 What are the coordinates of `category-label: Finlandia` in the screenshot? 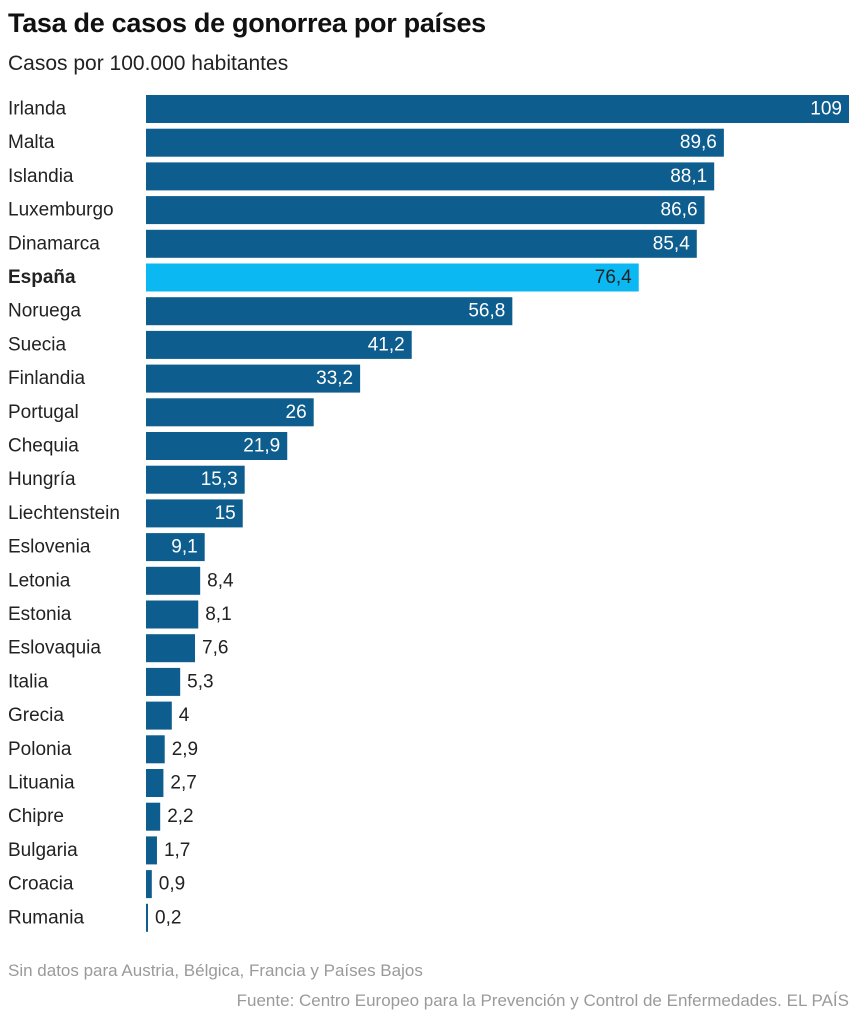 It's located at (47, 378).